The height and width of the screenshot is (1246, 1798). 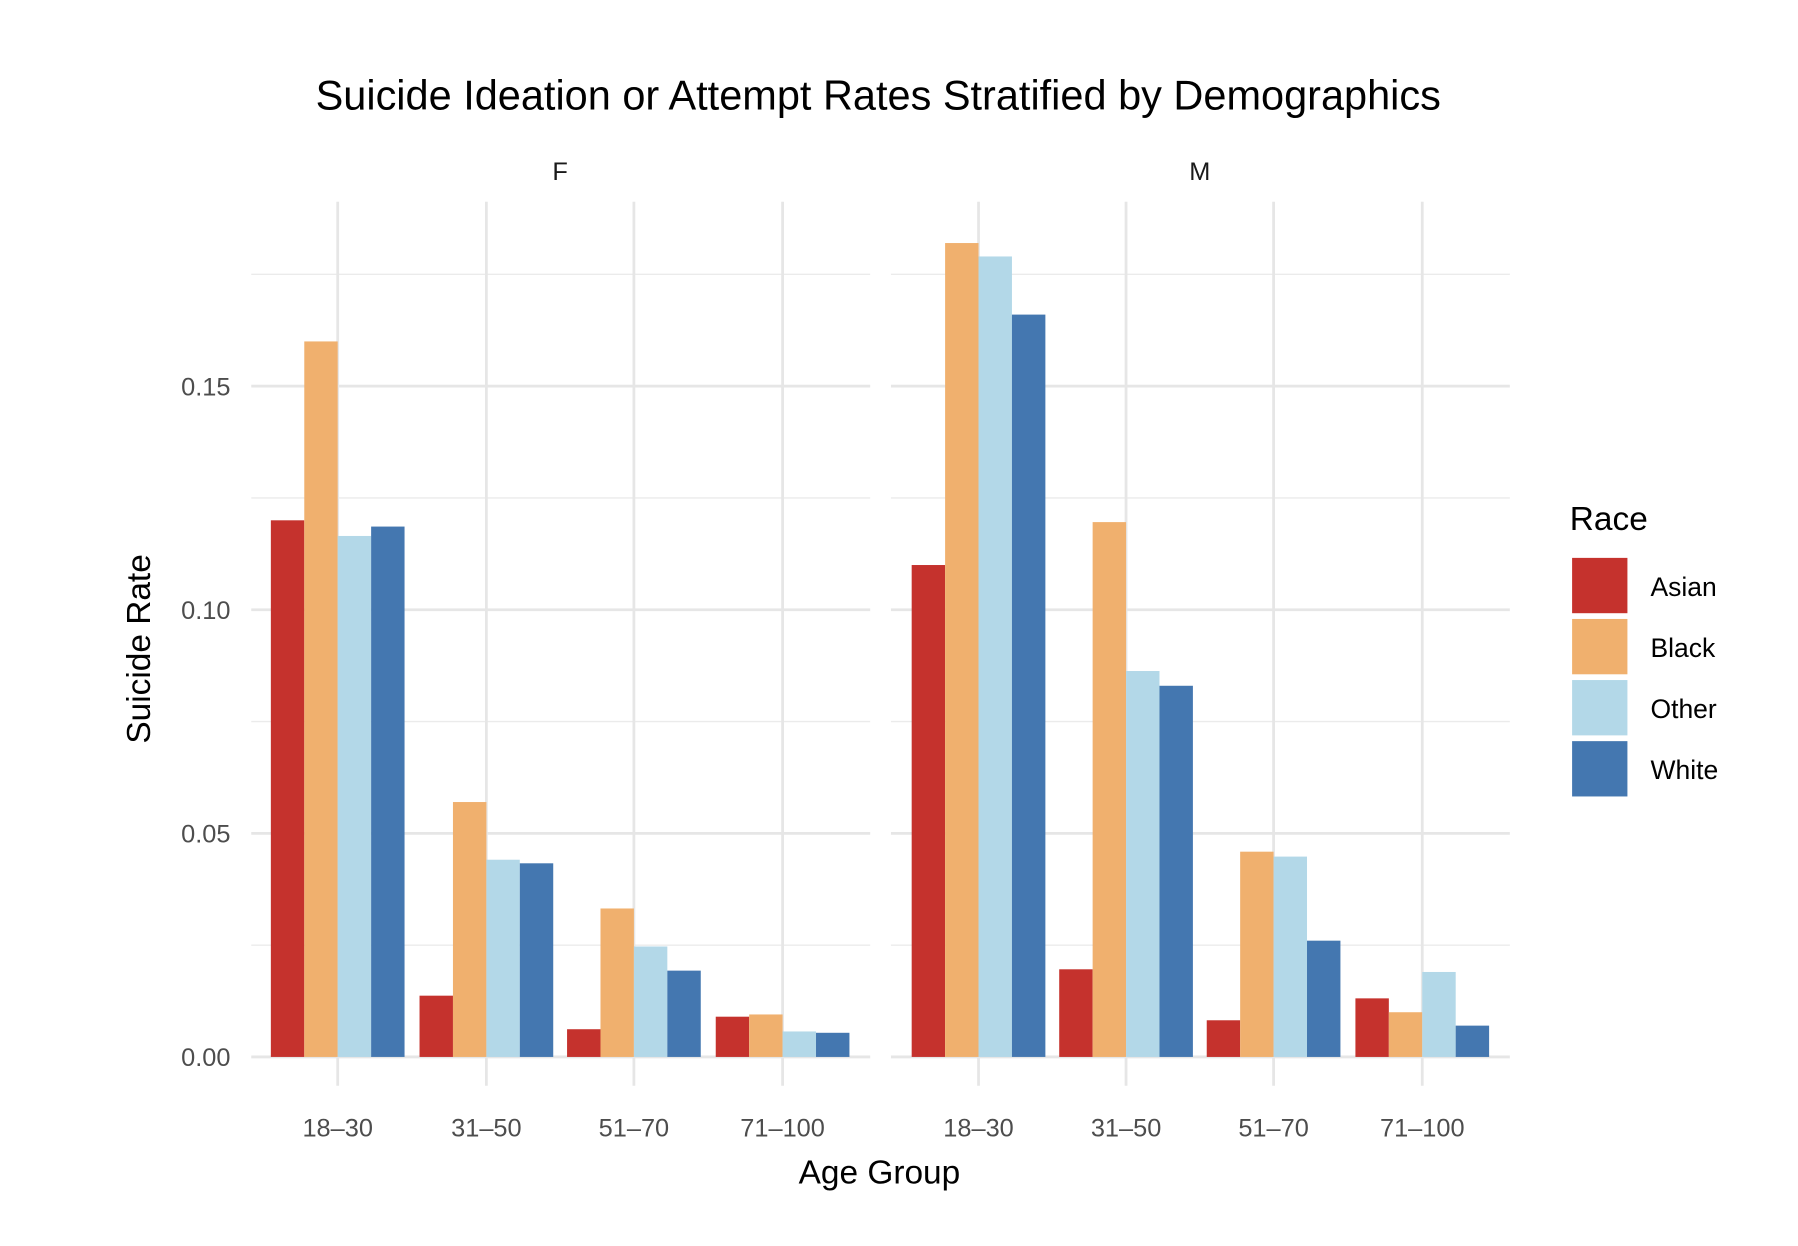 What do you see at coordinates (880, 1173) in the screenshot?
I see `x-axis-label: Age Group` at bounding box center [880, 1173].